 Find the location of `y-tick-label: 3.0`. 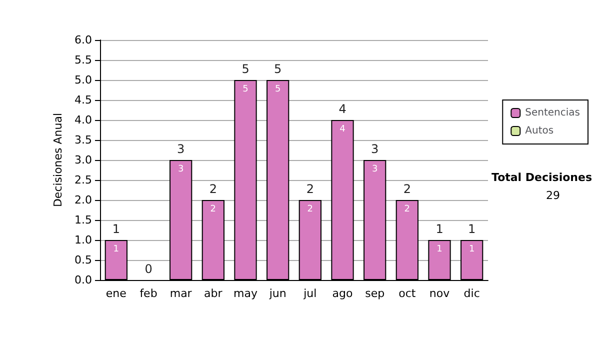

y-tick-label: 3.0 is located at coordinates (83, 160).